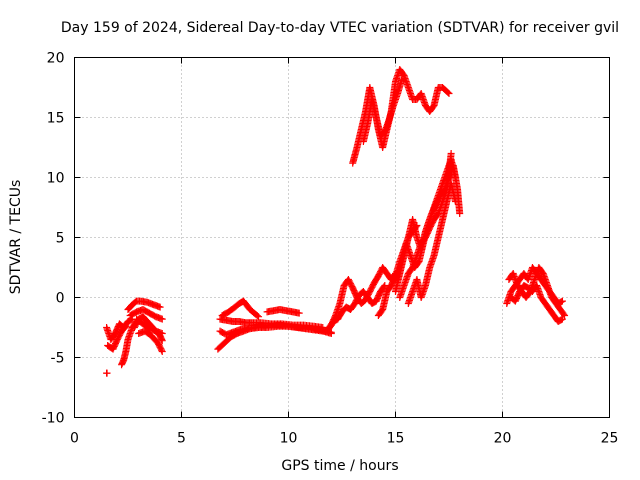 The image size is (640, 480). What do you see at coordinates (339, 466) in the screenshot?
I see `x-axis-title: GPS time / hours` at bounding box center [339, 466].